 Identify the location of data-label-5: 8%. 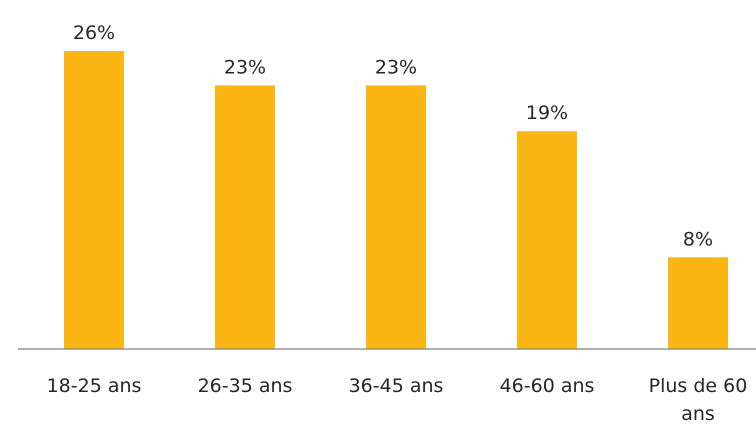
(698, 239).